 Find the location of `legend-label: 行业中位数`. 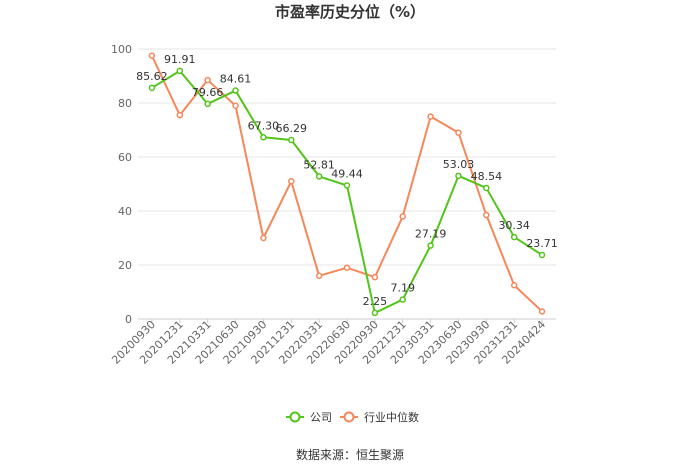

legend-label: 行业中位数 is located at coordinates (391, 417).